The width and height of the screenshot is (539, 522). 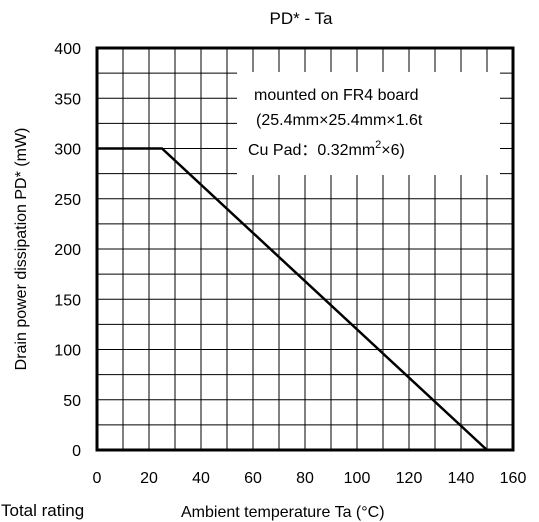 What do you see at coordinates (97, 478) in the screenshot?
I see `x-tick-label: 0` at bounding box center [97, 478].